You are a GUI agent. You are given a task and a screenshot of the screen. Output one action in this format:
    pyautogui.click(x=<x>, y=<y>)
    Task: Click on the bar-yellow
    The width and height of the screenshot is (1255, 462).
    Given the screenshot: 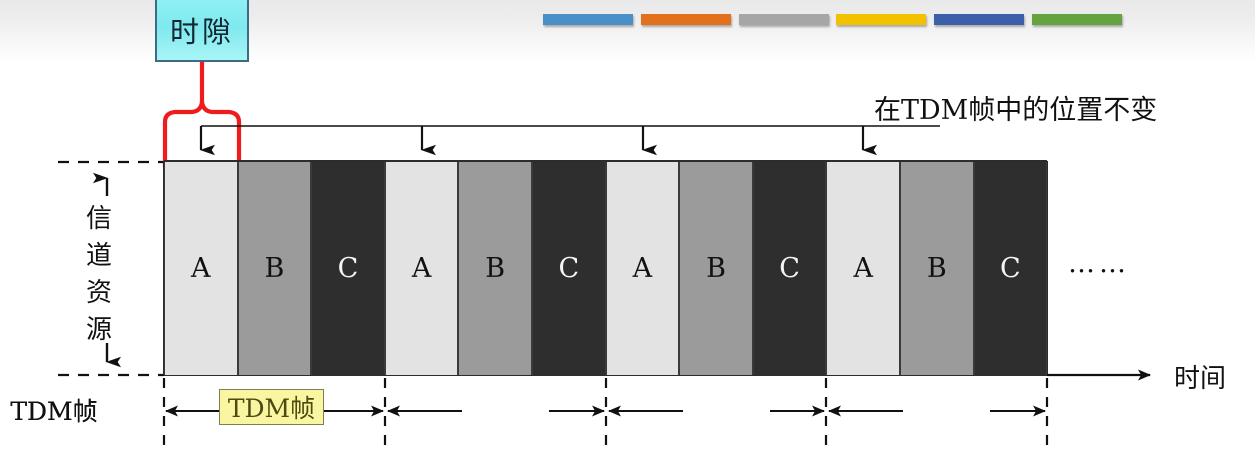 What is the action you would take?
    pyautogui.click(x=881, y=19)
    